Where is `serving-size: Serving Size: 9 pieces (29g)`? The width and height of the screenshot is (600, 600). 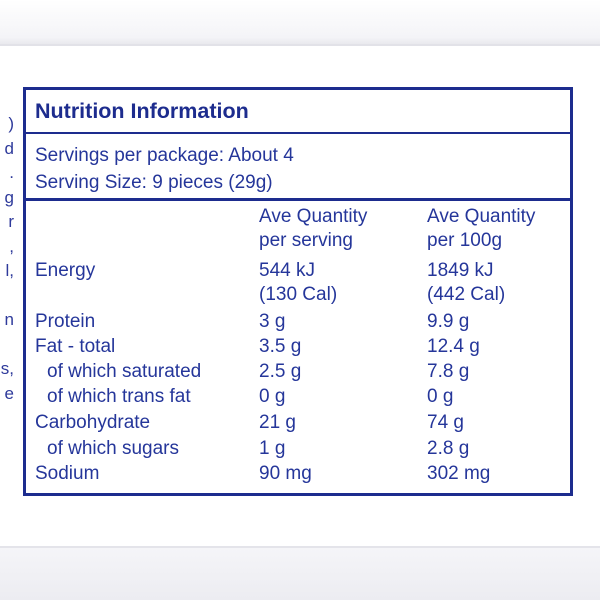
serving-size: Serving Size: 9 pieces (29g) is located at coordinates (154, 182).